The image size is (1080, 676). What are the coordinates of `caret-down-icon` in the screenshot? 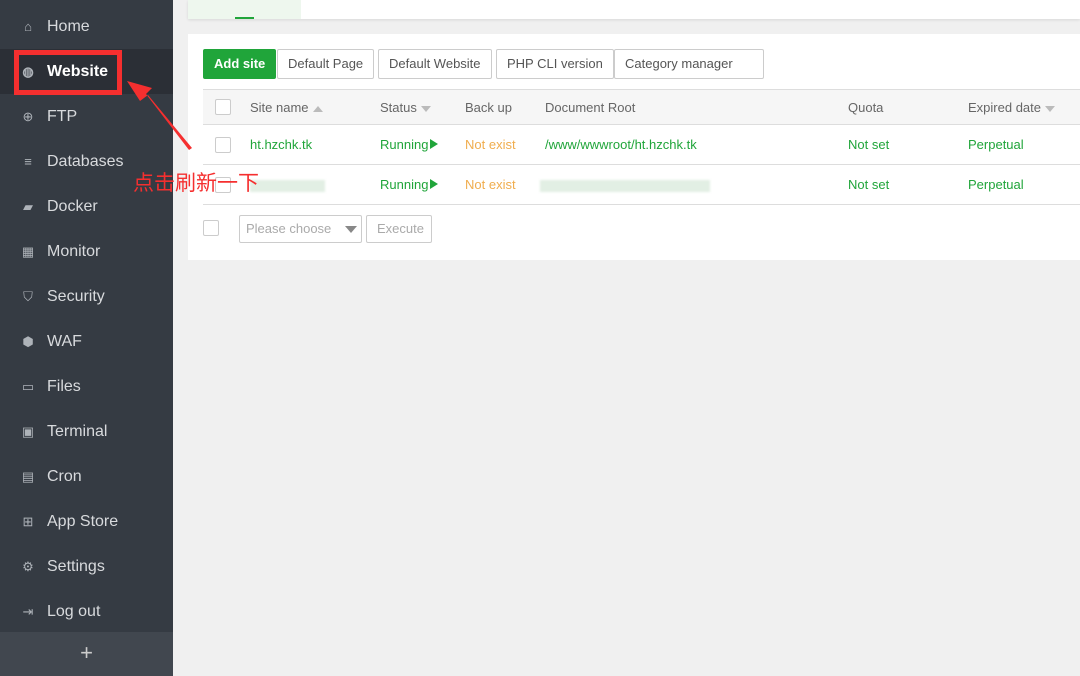 It's located at (351, 230).